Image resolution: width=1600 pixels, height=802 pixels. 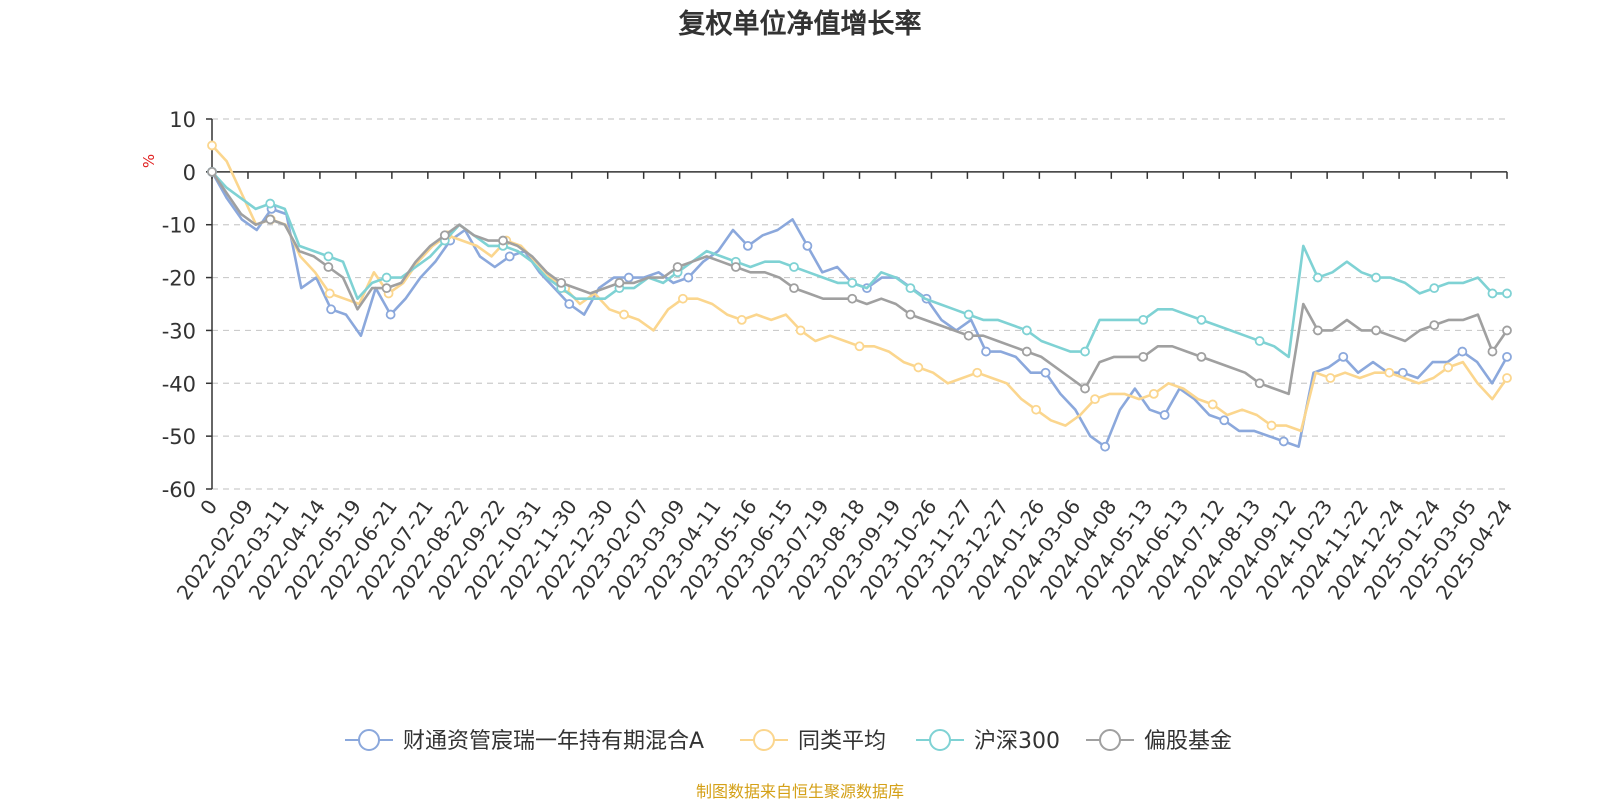 What do you see at coordinates (842, 741) in the screenshot?
I see `legend-label: 同类平均` at bounding box center [842, 741].